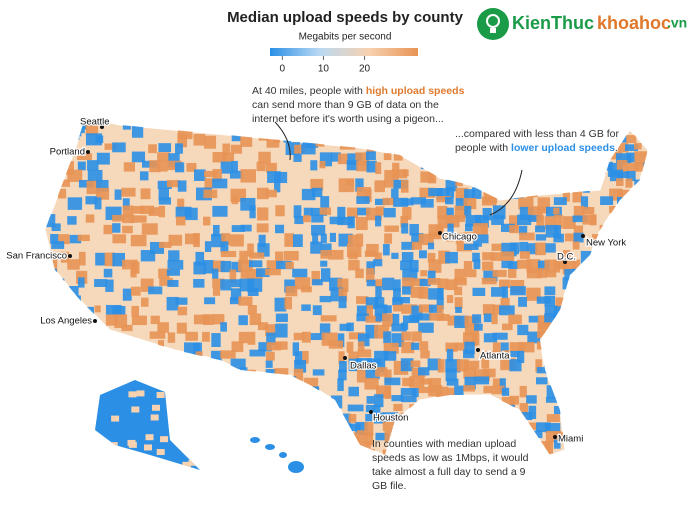  Describe the element at coordinates (566, 257) in the screenshot. I see `city-label: D.C.` at that location.